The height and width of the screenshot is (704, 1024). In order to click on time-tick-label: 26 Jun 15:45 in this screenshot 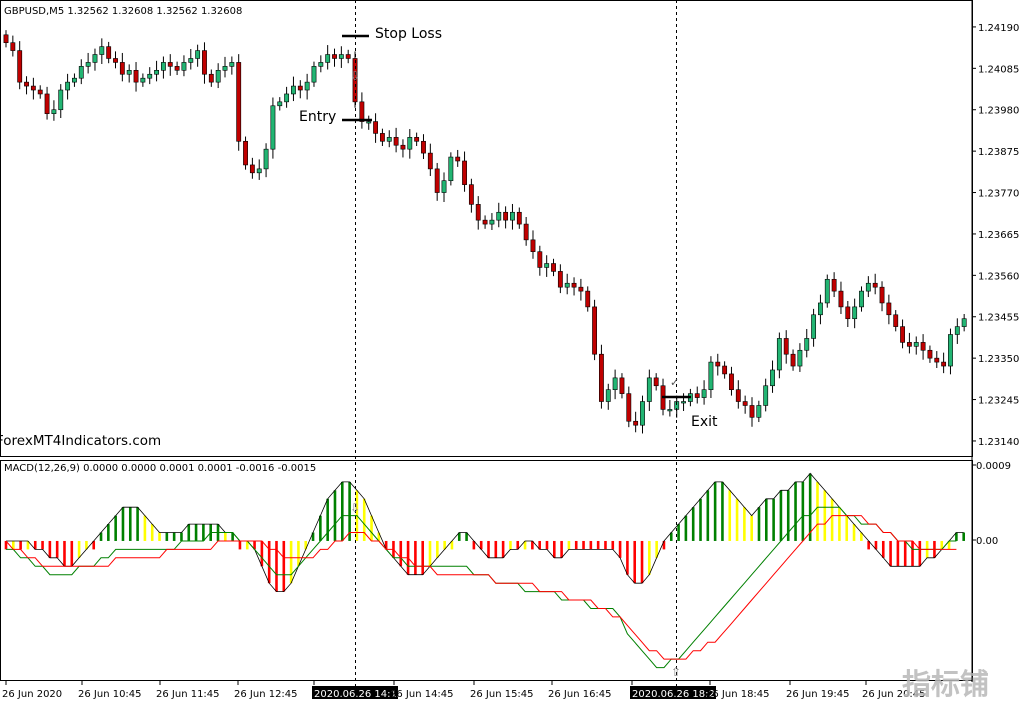, I will do `click(502, 694)`.